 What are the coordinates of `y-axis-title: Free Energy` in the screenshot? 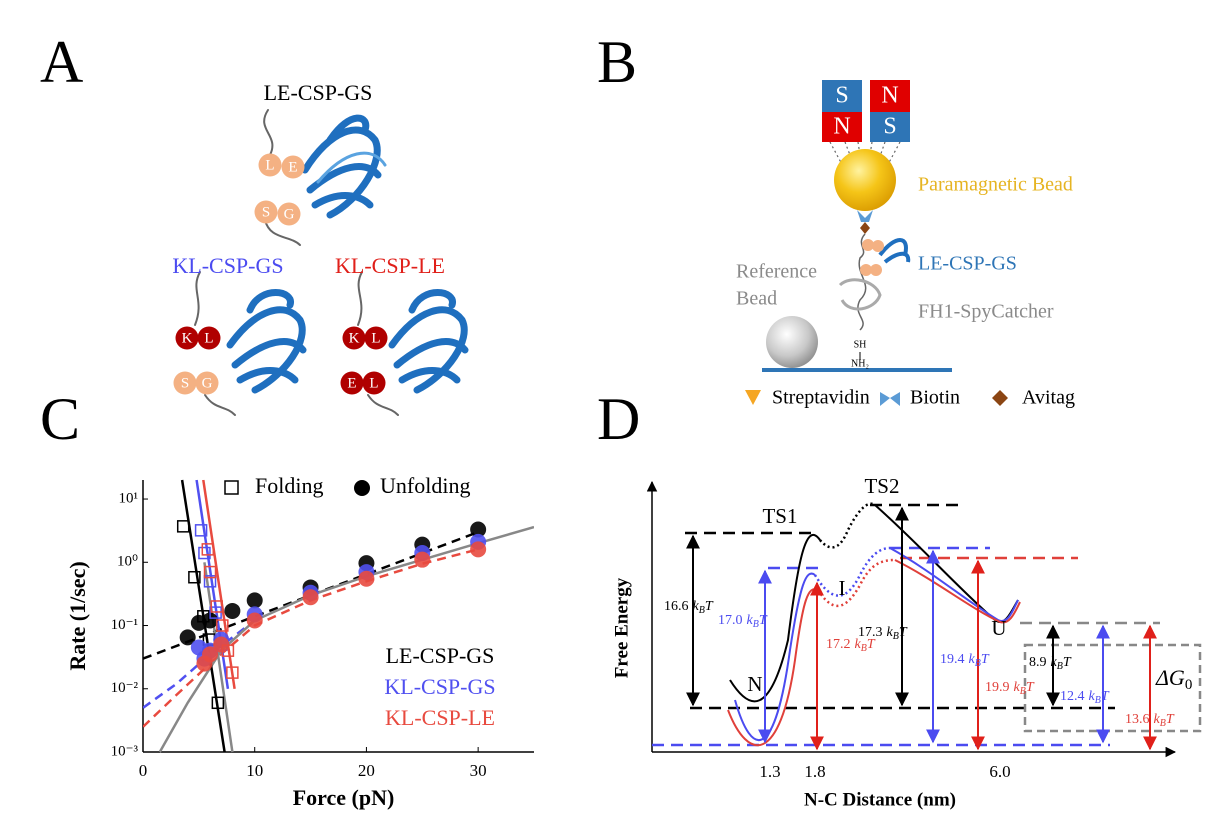 It's located at (621, 627).